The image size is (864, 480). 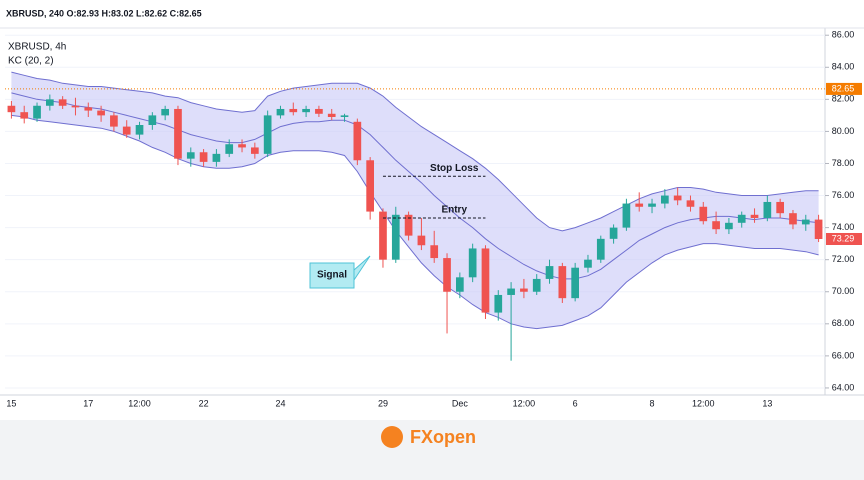 I want to click on overlay, so click(x=340, y=272).